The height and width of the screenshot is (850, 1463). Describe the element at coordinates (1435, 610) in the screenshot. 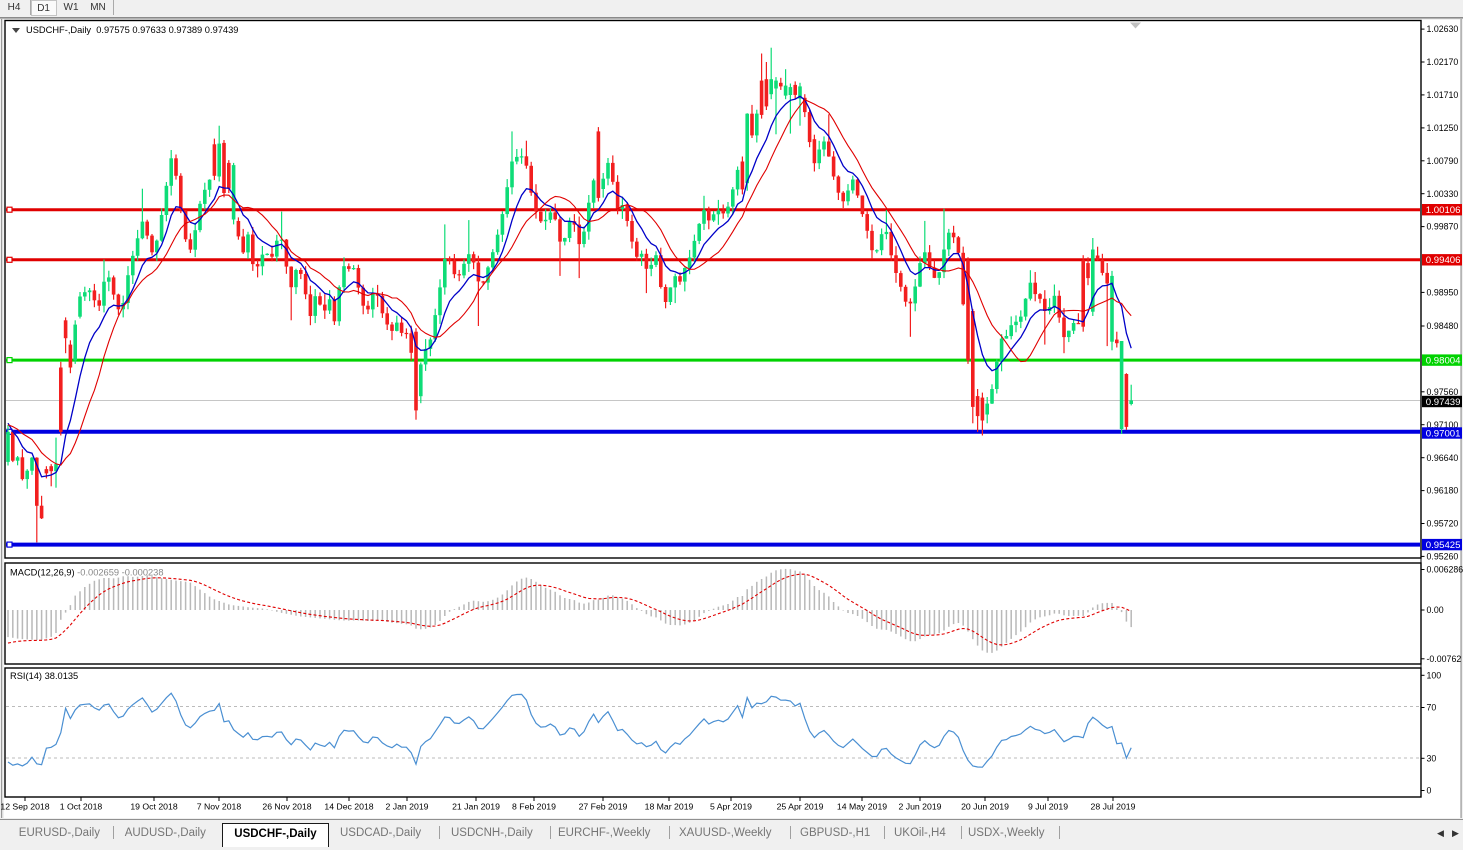

I see `svg-text: 0.00` at that location.